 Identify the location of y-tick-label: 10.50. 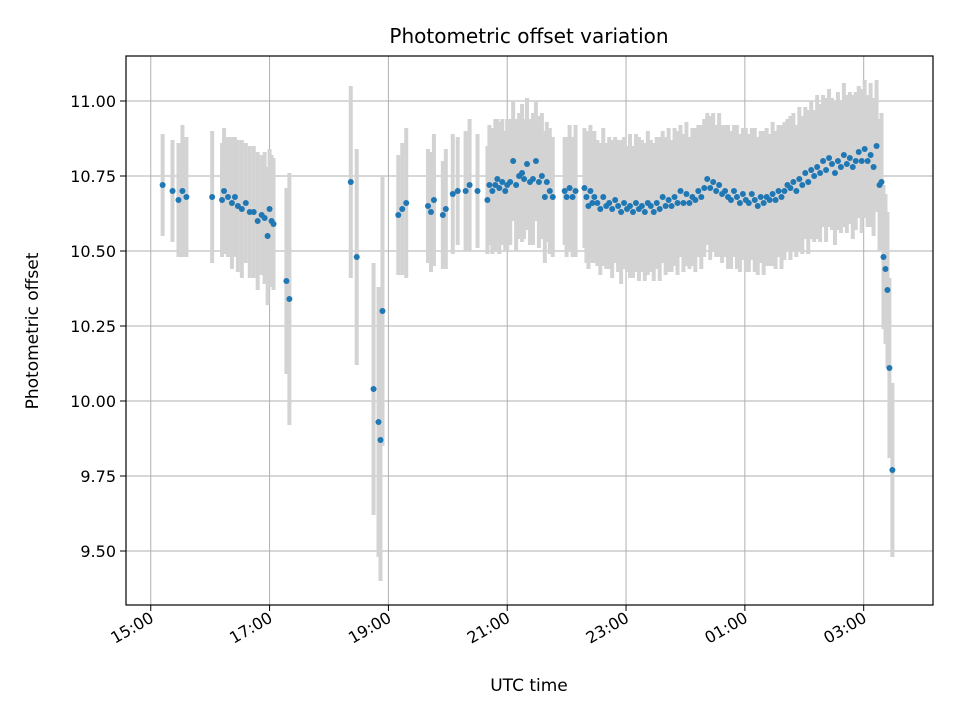
(93, 251).